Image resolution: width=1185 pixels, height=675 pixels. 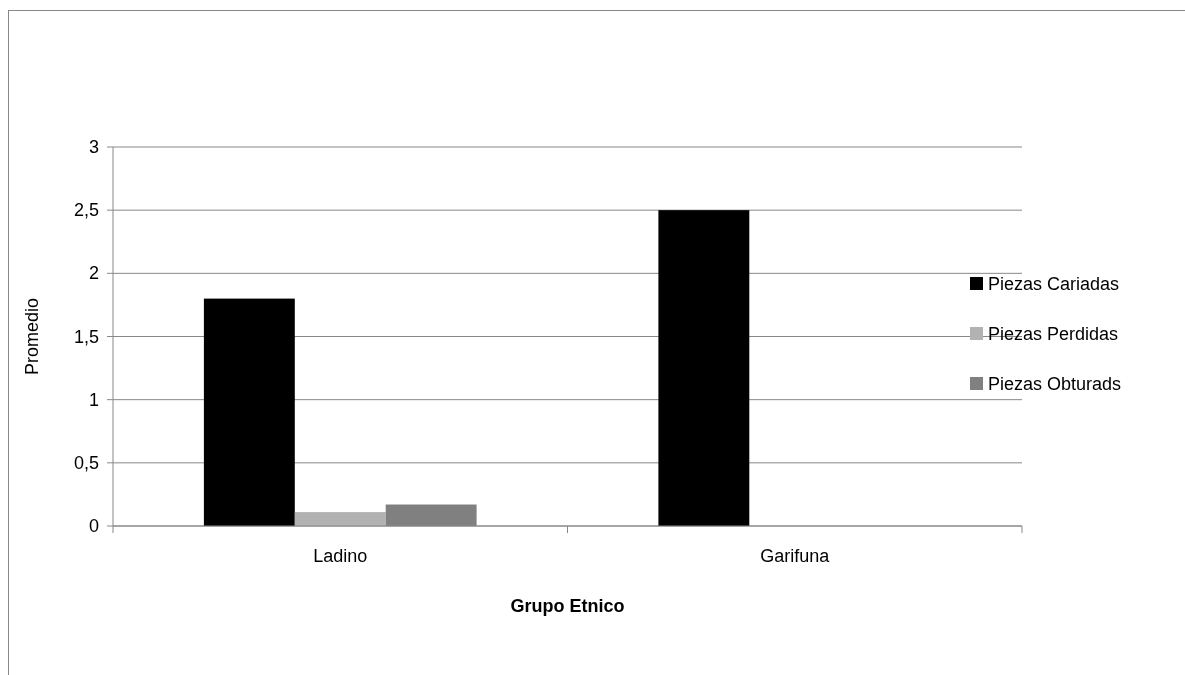 What do you see at coordinates (1054, 284) in the screenshot?
I see `legend-label: Piezas Cariadas` at bounding box center [1054, 284].